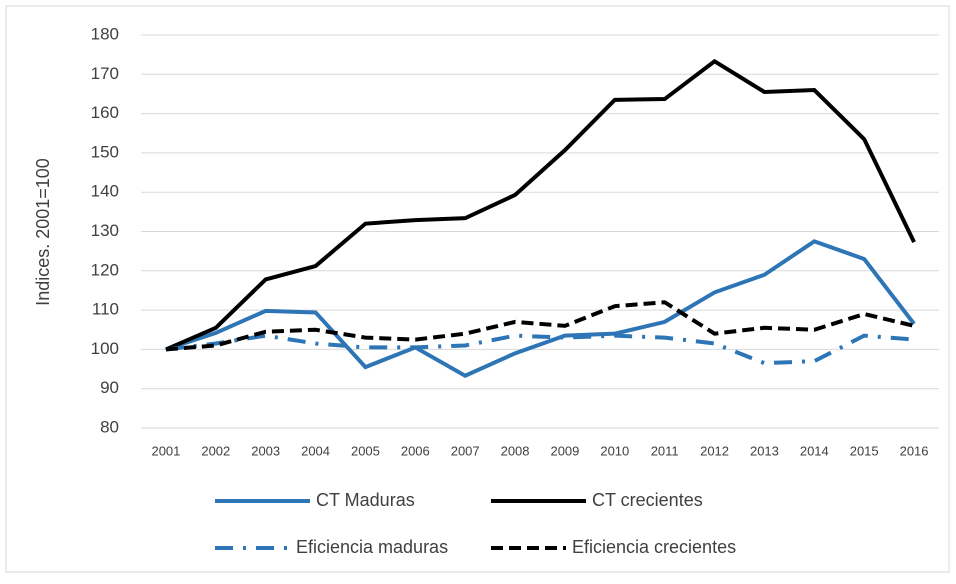 The height and width of the screenshot is (584, 956). Describe the element at coordinates (864, 450) in the screenshot. I see `x-tick-label: 2015` at that location.